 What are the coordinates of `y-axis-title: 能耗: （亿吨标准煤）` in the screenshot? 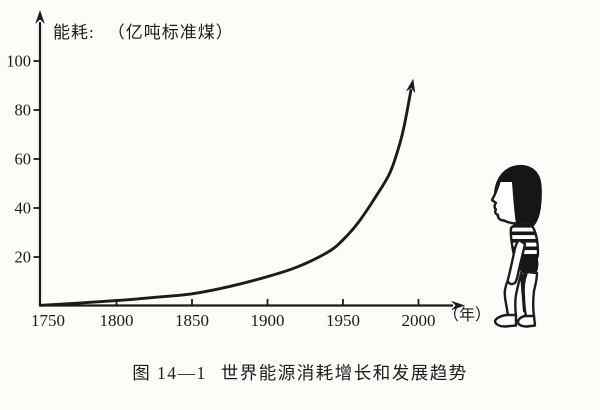 It's located at (143, 30).